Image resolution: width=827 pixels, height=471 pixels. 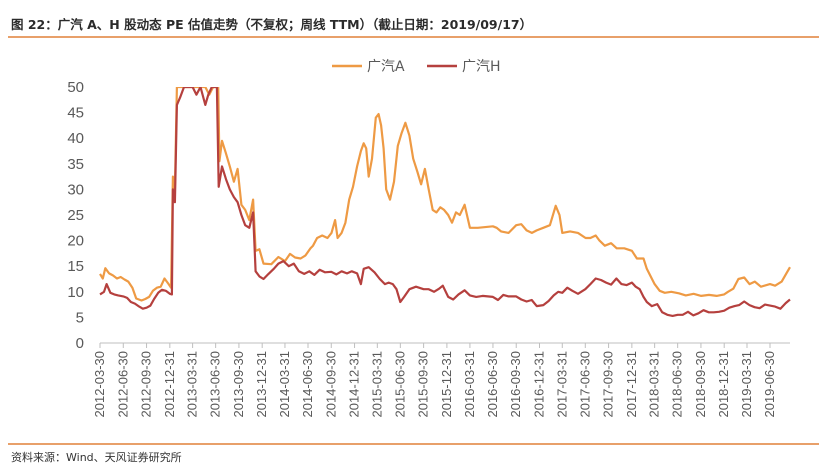 I want to click on x-tick-label: 2019-03-31, so click(x=746, y=384).